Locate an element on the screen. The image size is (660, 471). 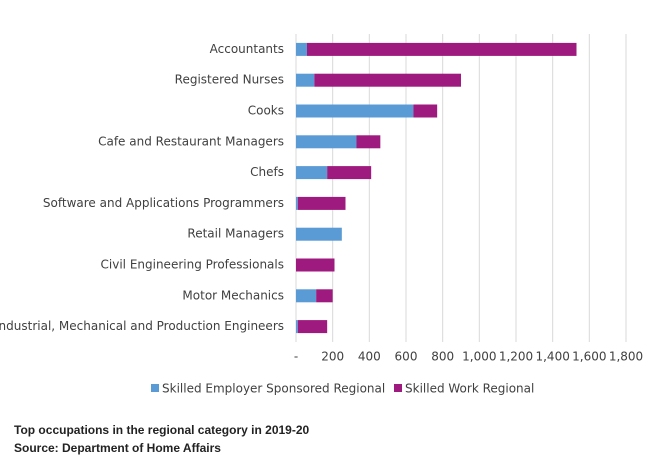
x-tick-label: 1,200 is located at coordinates (516, 357).